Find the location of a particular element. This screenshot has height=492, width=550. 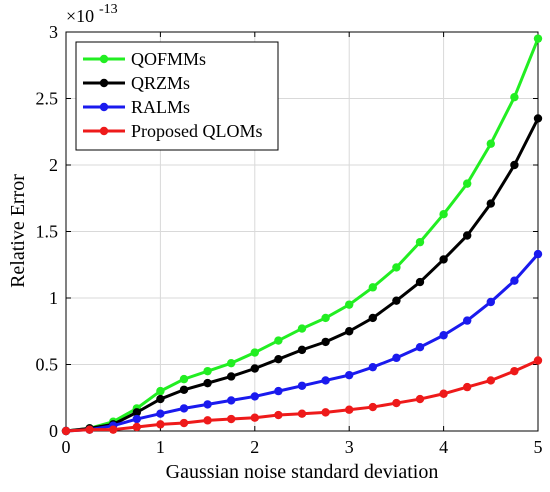

y-exponent-base: ×10 is located at coordinates (80, 16).